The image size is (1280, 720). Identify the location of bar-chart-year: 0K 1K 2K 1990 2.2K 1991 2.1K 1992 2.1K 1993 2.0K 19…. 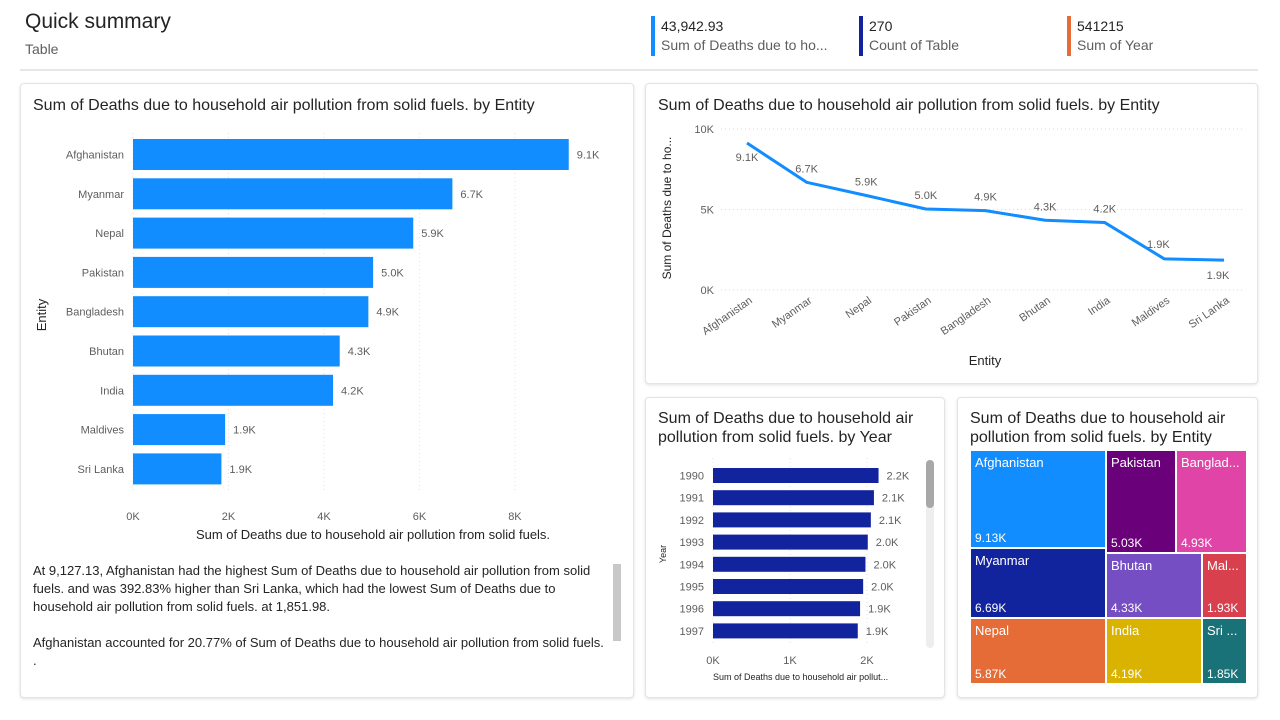
(795, 547).